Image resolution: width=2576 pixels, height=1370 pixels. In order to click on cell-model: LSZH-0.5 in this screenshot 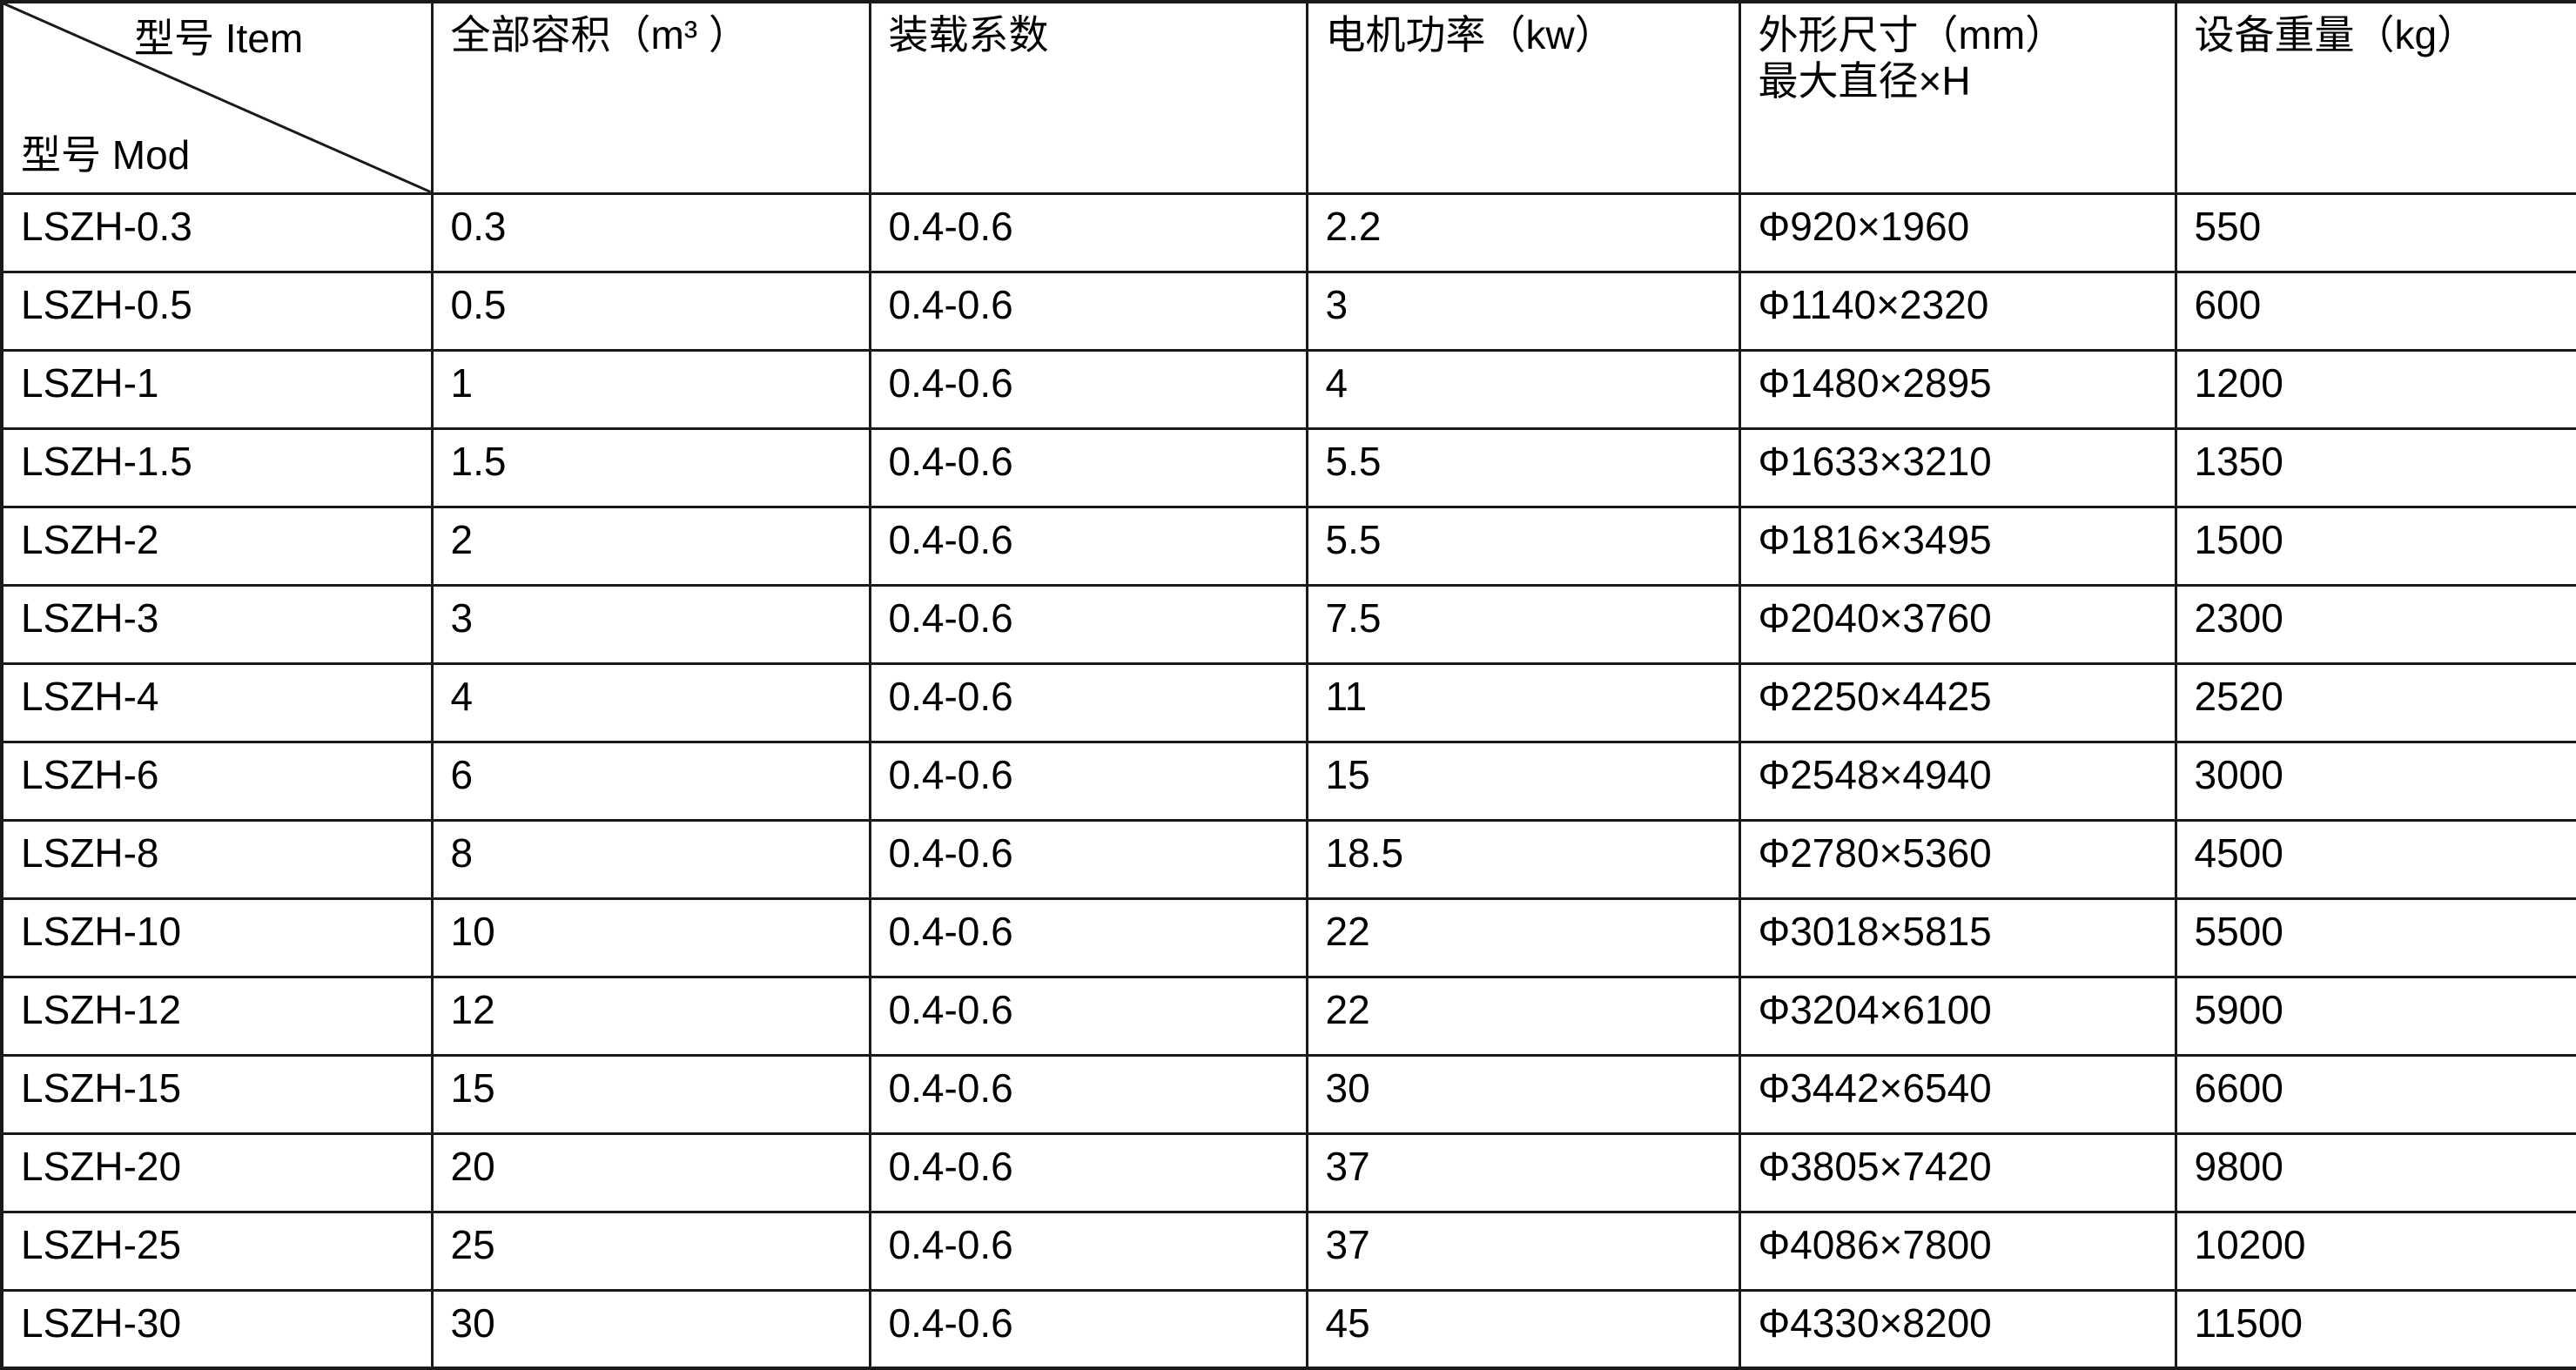, I will do `click(217, 311)`.